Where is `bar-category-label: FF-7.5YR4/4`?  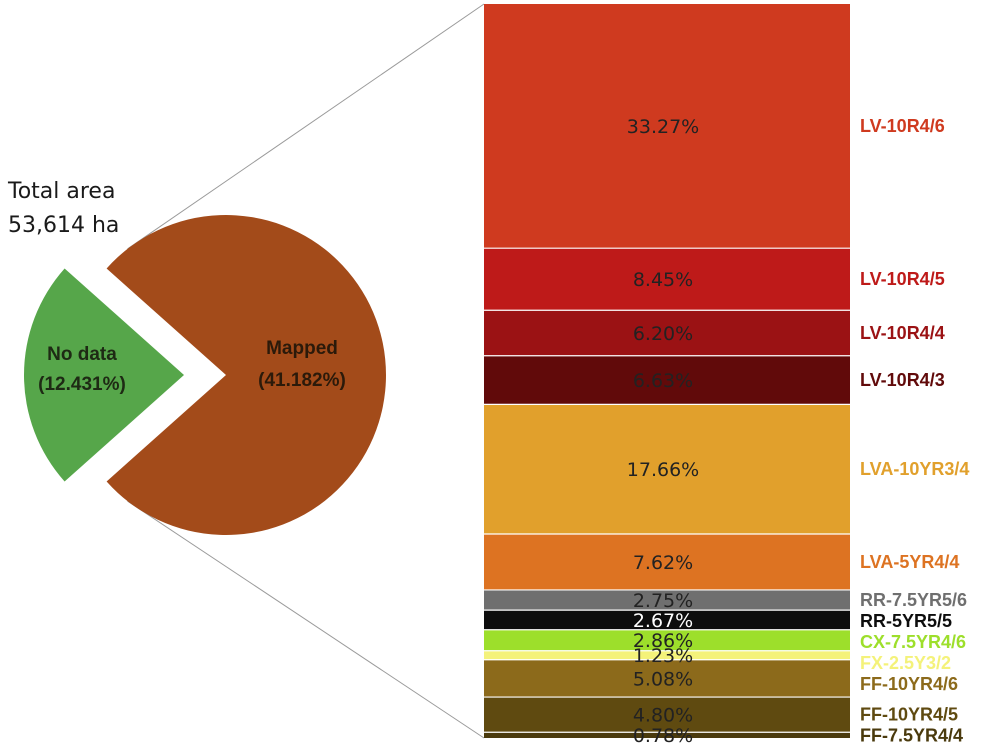 bar-category-label: FF-7.5YR4/4 is located at coordinates (911, 736).